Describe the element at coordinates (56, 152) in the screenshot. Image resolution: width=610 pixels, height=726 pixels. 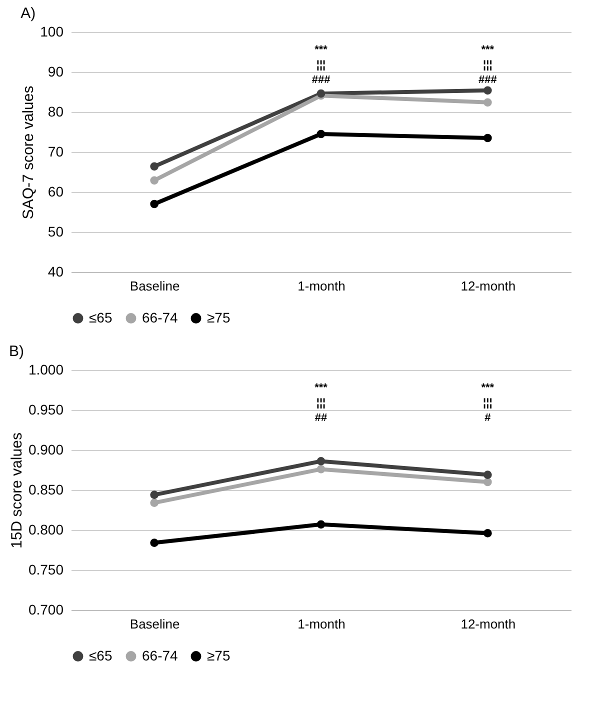
I see `y-tick-label: 70` at that location.